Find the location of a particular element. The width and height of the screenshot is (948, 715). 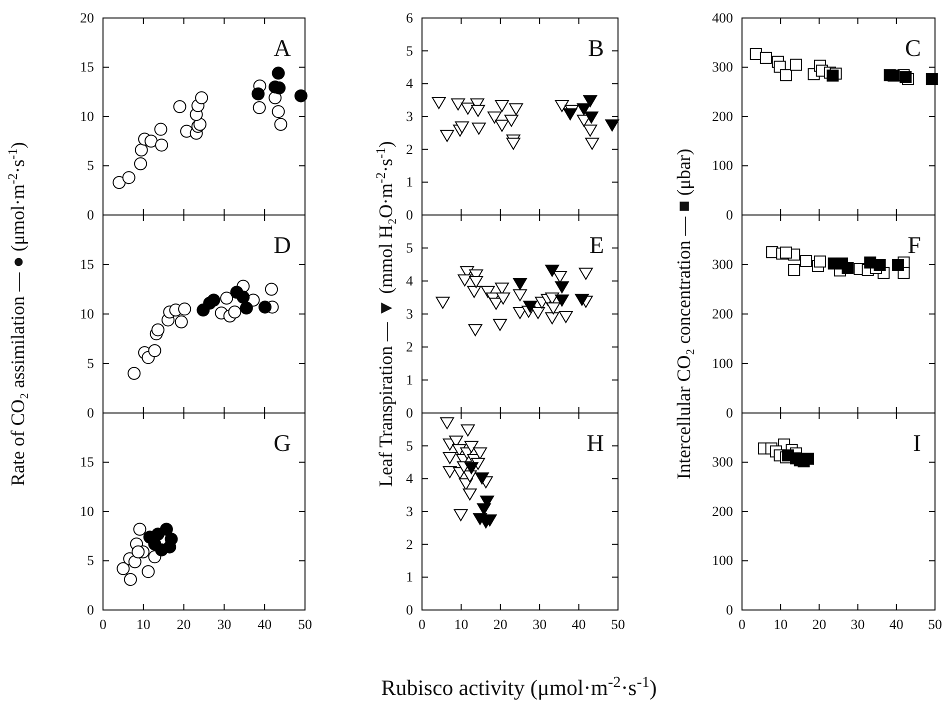

y-tick-label: 20 is located at coordinates (87, 18).